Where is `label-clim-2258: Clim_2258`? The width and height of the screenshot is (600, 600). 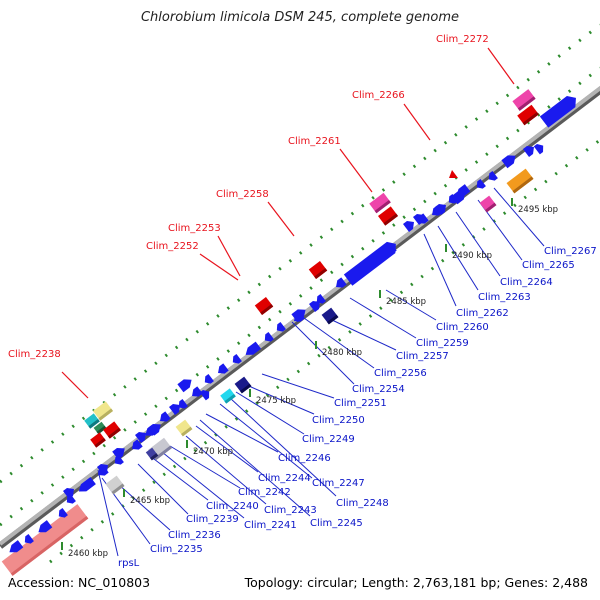
label-clim-2258: Clim_2258 is located at coordinates (242, 194).